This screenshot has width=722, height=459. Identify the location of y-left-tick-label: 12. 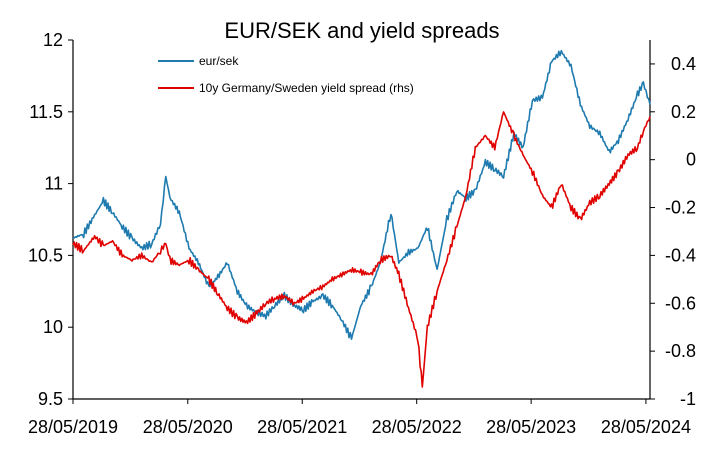
(53, 40).